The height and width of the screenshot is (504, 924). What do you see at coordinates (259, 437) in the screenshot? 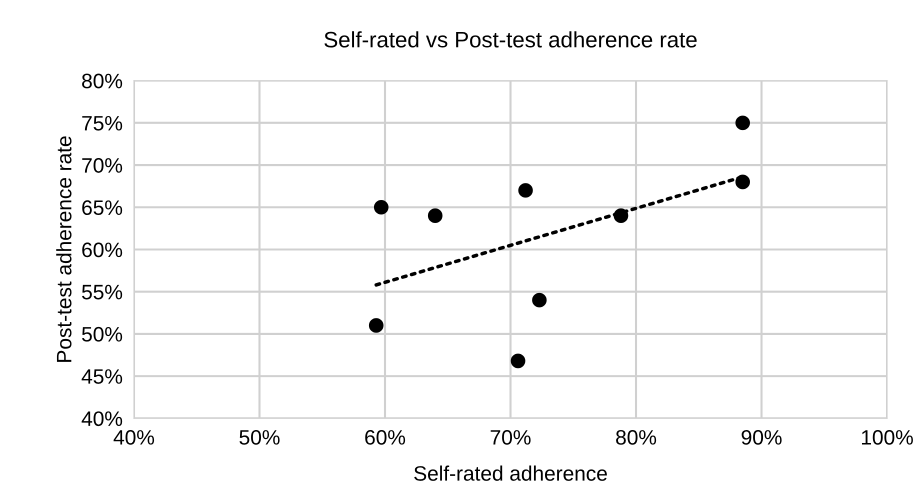
I see `x-tick-label: 50%` at bounding box center [259, 437].